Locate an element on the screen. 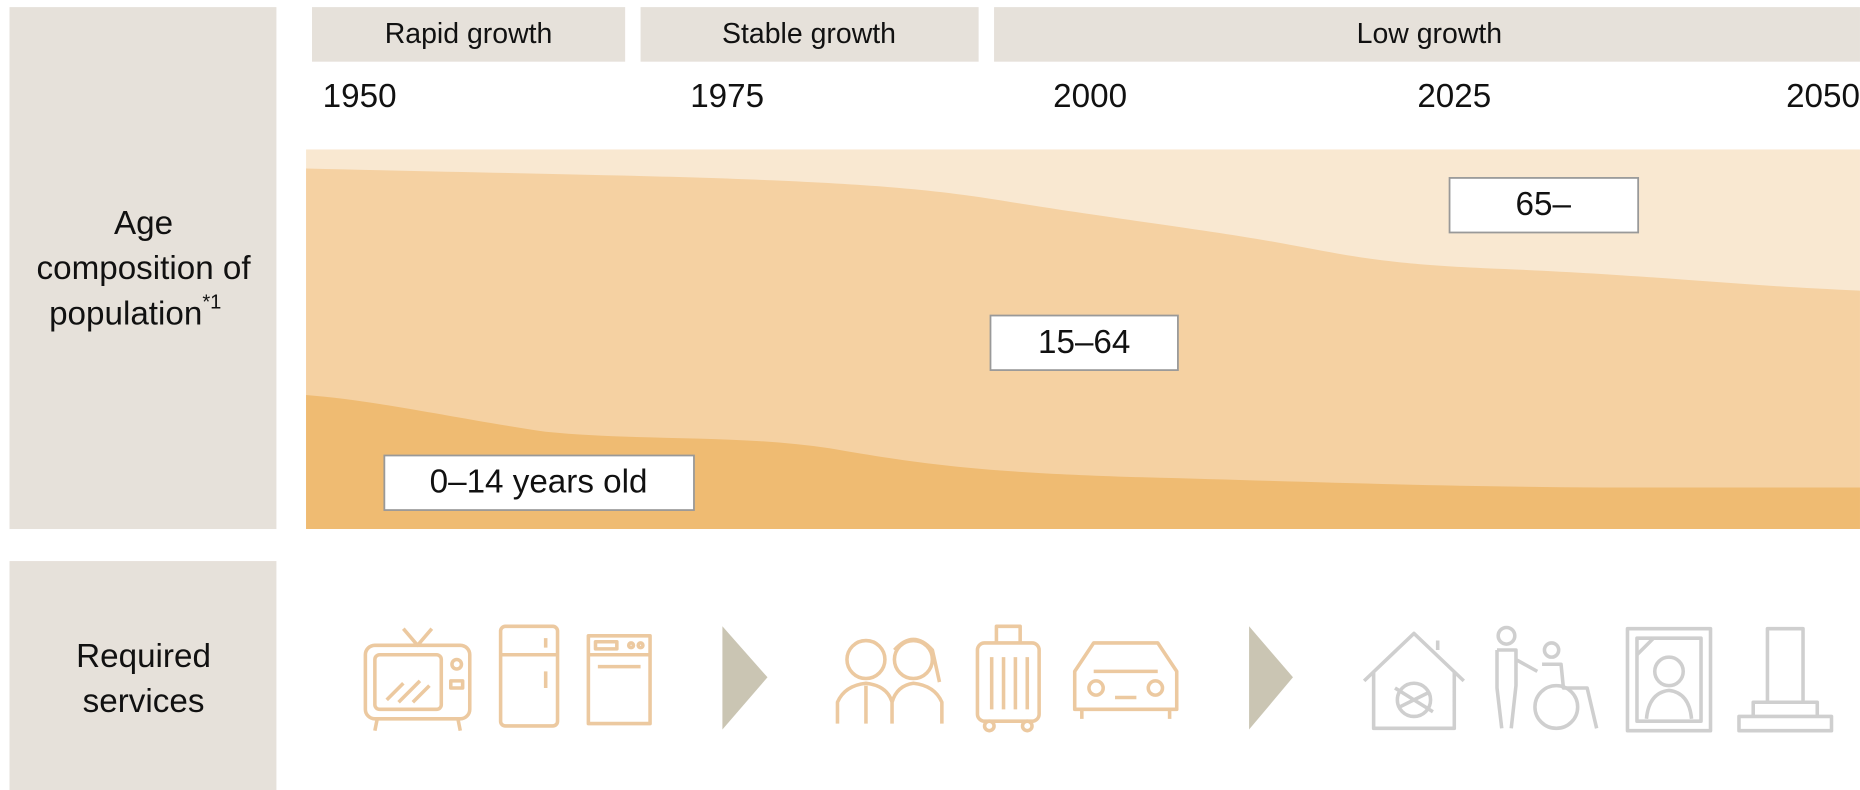  phase-label: Stable growth is located at coordinates (809, 34).